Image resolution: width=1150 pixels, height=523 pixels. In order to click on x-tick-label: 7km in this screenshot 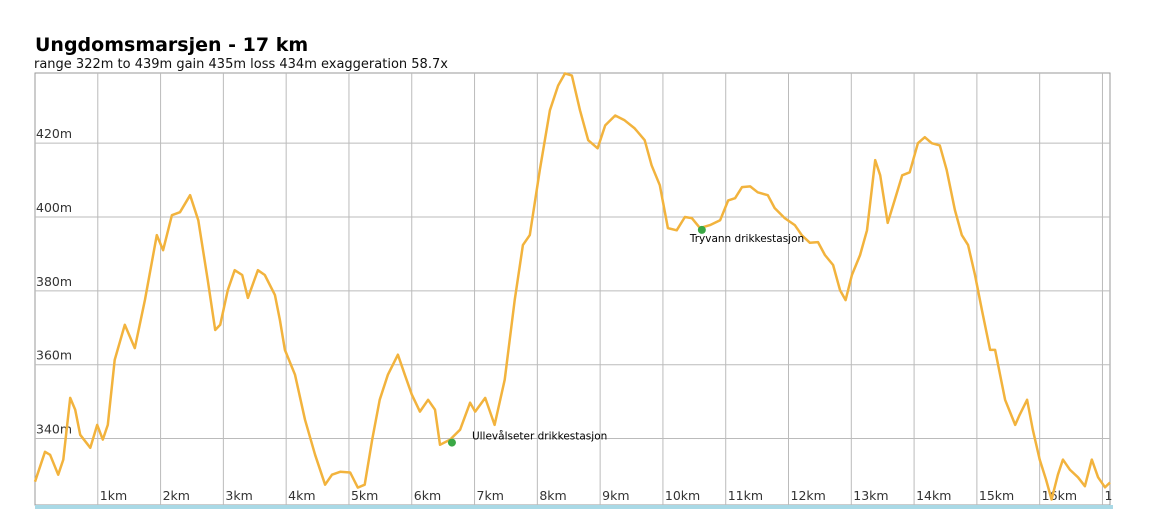, I will do `click(490, 495)`.